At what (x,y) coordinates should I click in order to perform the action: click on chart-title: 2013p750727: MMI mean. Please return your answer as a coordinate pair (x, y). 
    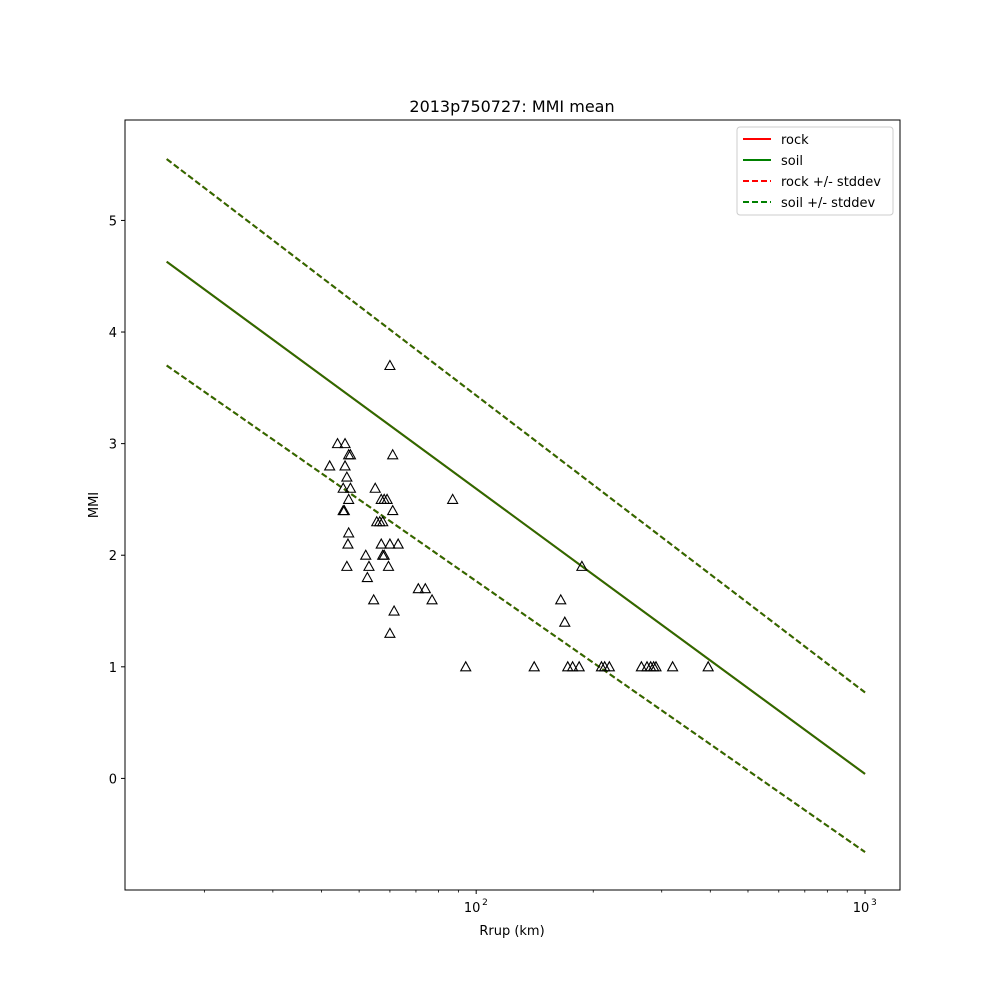
    Looking at the image, I should click on (511, 106).